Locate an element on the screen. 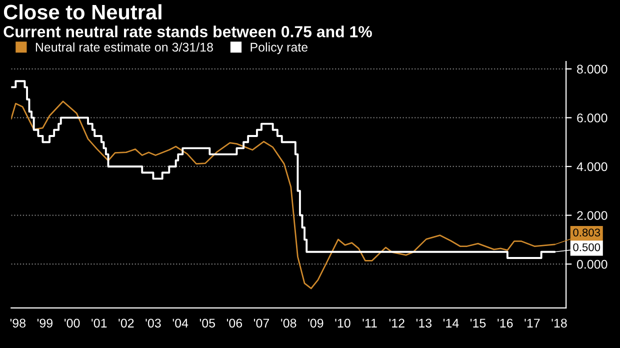 The height and width of the screenshot is (348, 620). x-tick-label: '98 is located at coordinates (18, 323).